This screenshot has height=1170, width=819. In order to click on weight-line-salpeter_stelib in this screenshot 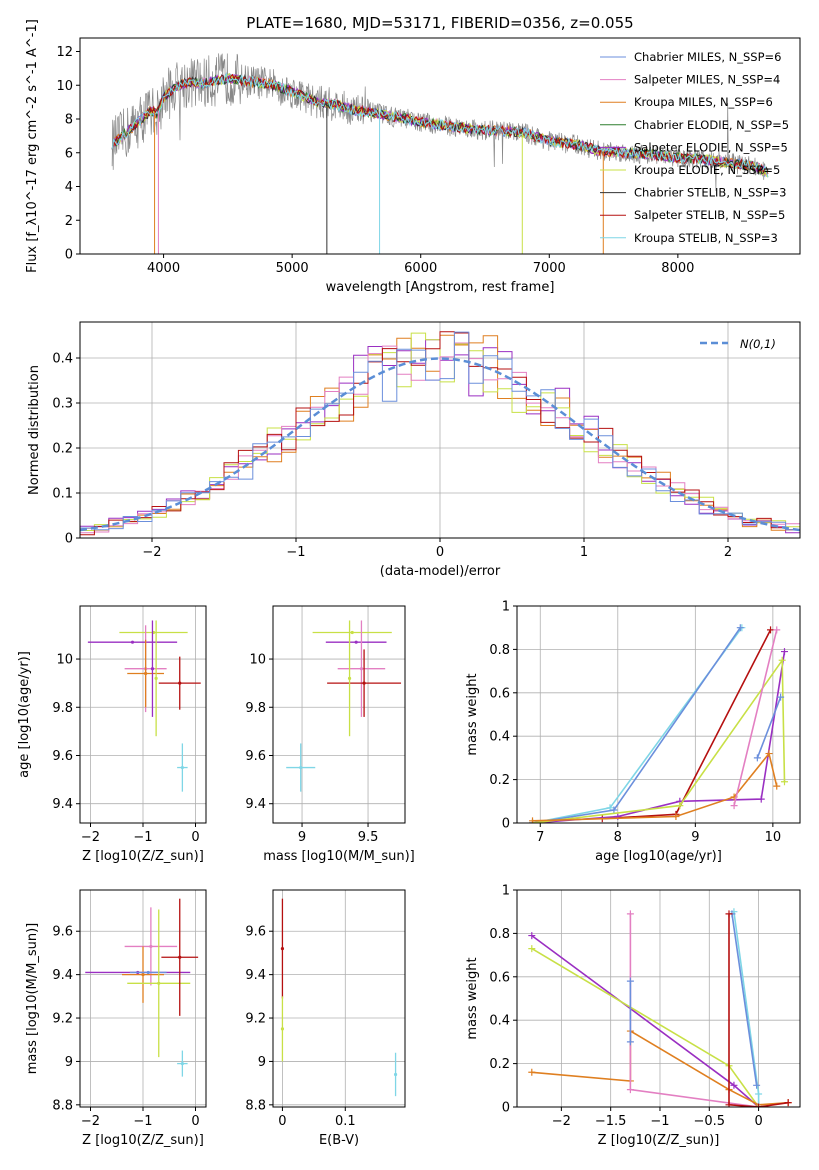, I will do `click(758, 1010)`.